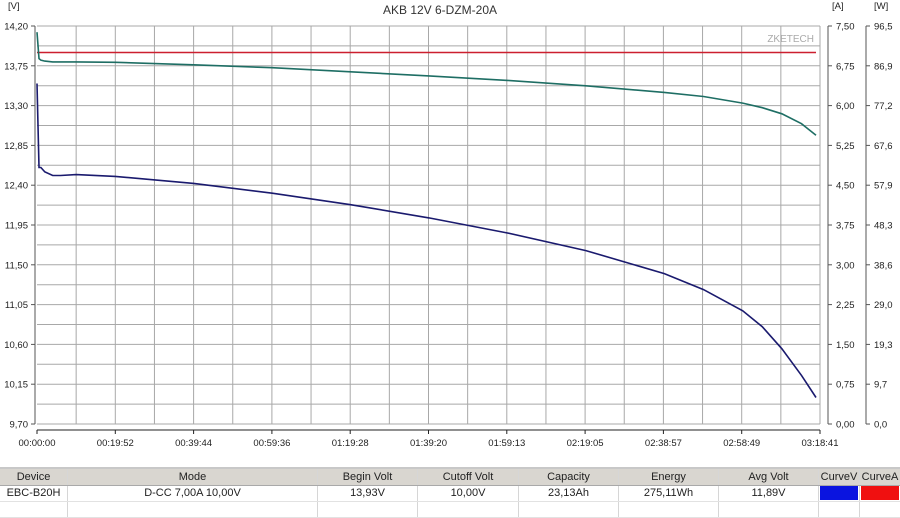 This screenshot has height=518, width=900. Describe the element at coordinates (845, 345) in the screenshot. I see `svg-text: 1,50` at that location.